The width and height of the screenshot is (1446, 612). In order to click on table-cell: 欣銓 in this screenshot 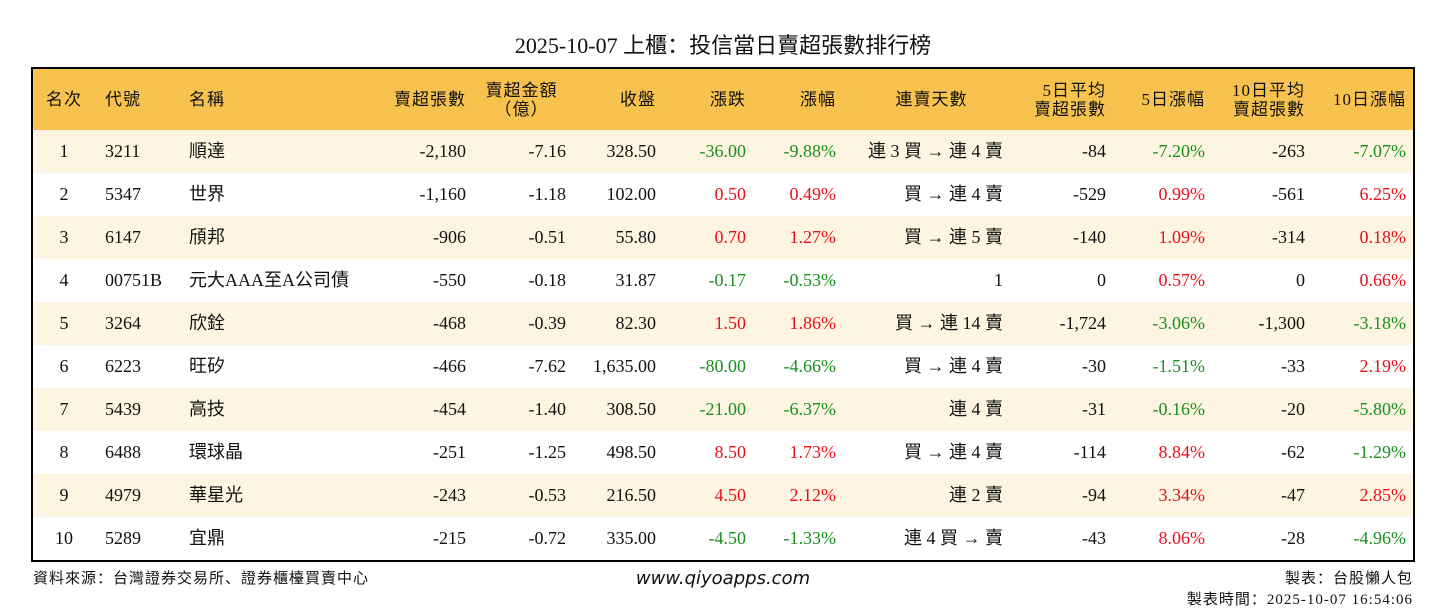, I will do `click(207, 323)`.